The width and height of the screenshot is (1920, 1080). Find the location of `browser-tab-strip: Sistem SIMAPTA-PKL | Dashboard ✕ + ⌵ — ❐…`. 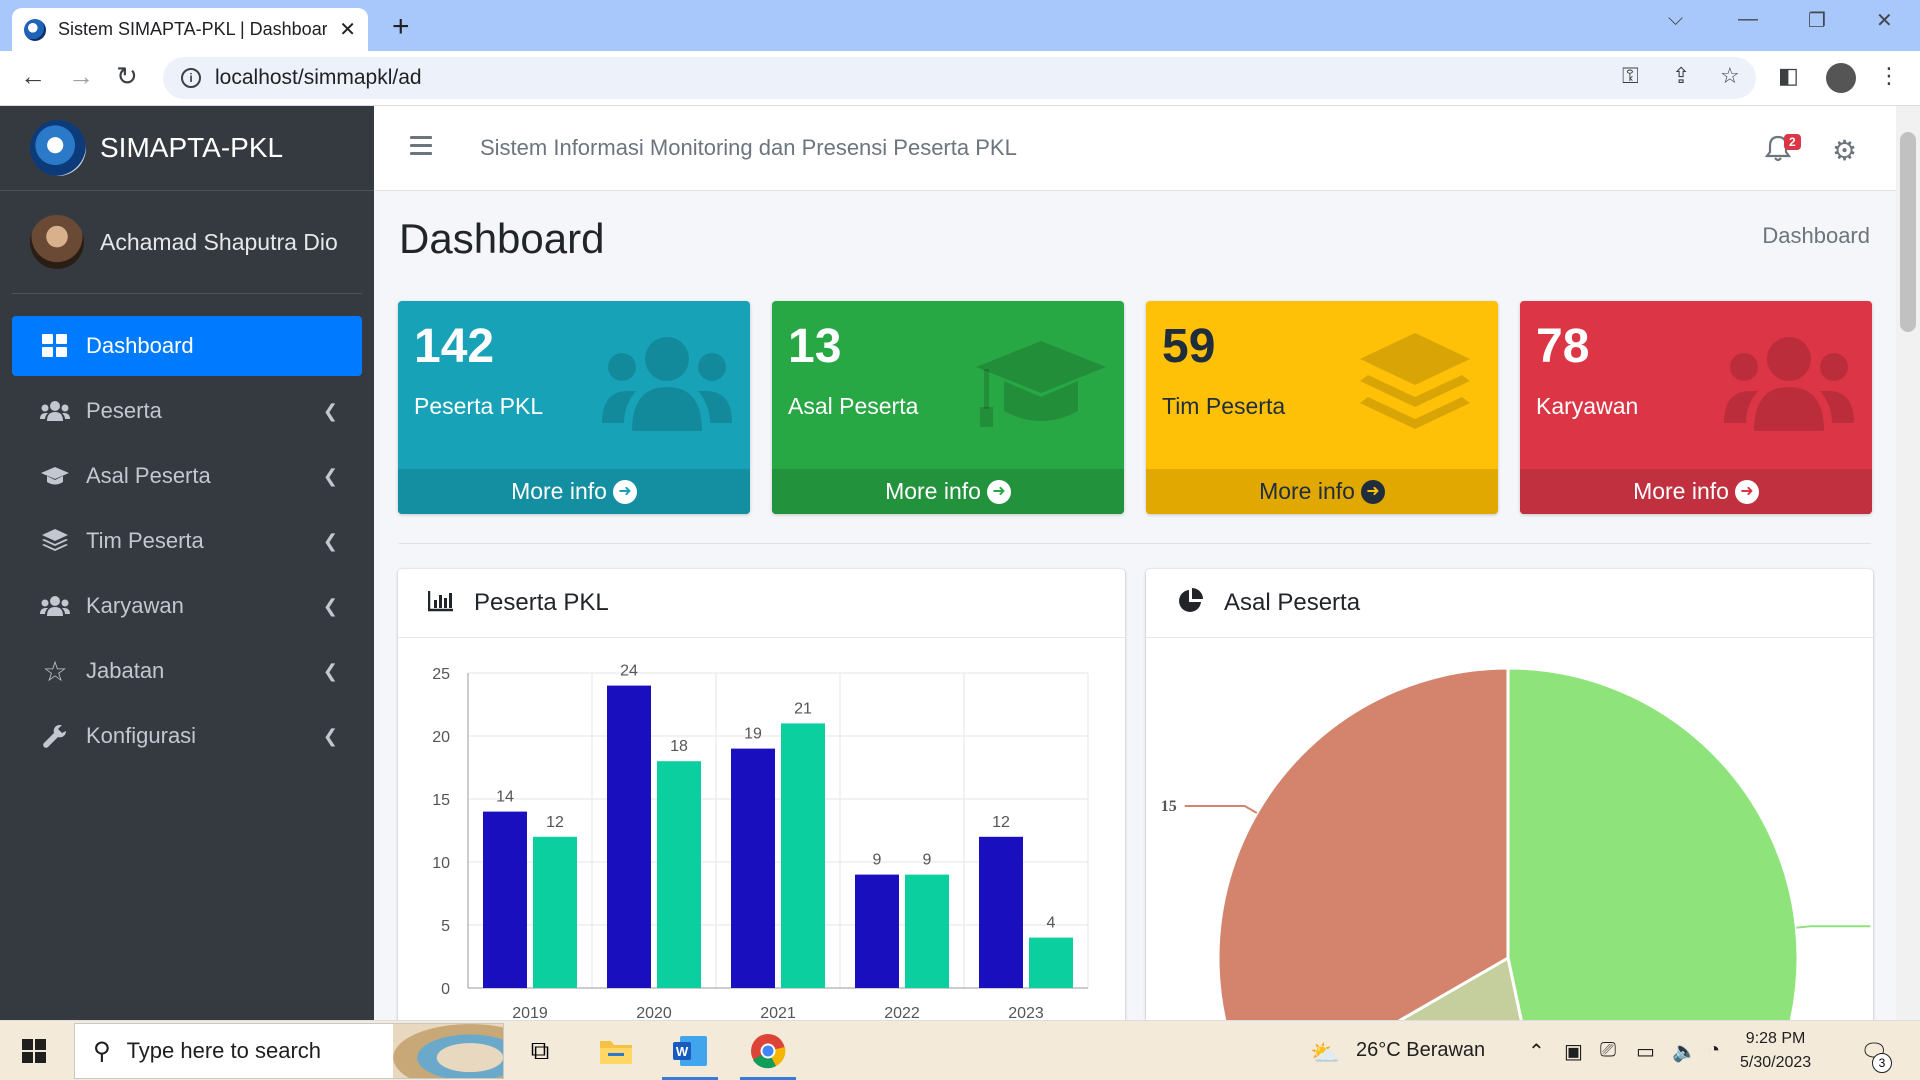

browser-tab-strip: Sistem SIMAPTA-PKL | Dashboard ✕ + ⌵ — ❐… is located at coordinates (960, 25).